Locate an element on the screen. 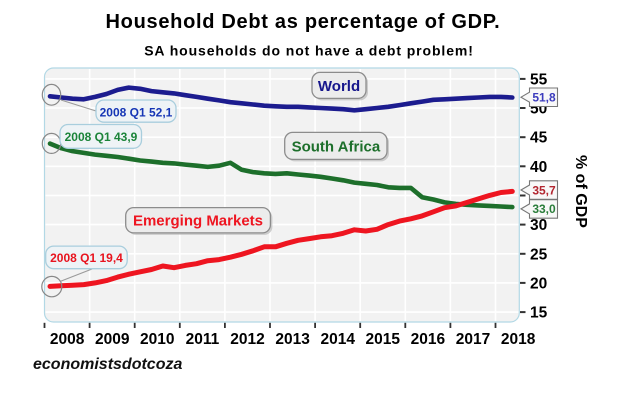  svg-text: 55 is located at coordinates (539, 79).